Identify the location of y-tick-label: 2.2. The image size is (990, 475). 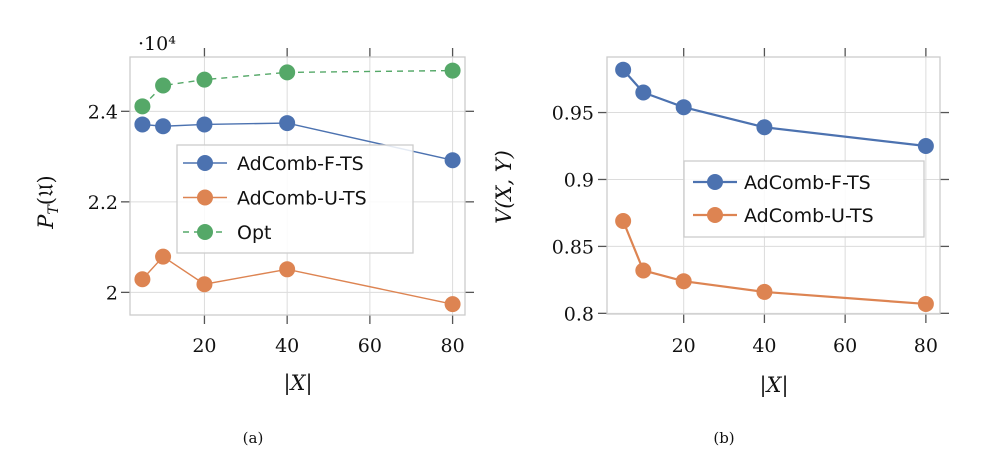
(103, 203).